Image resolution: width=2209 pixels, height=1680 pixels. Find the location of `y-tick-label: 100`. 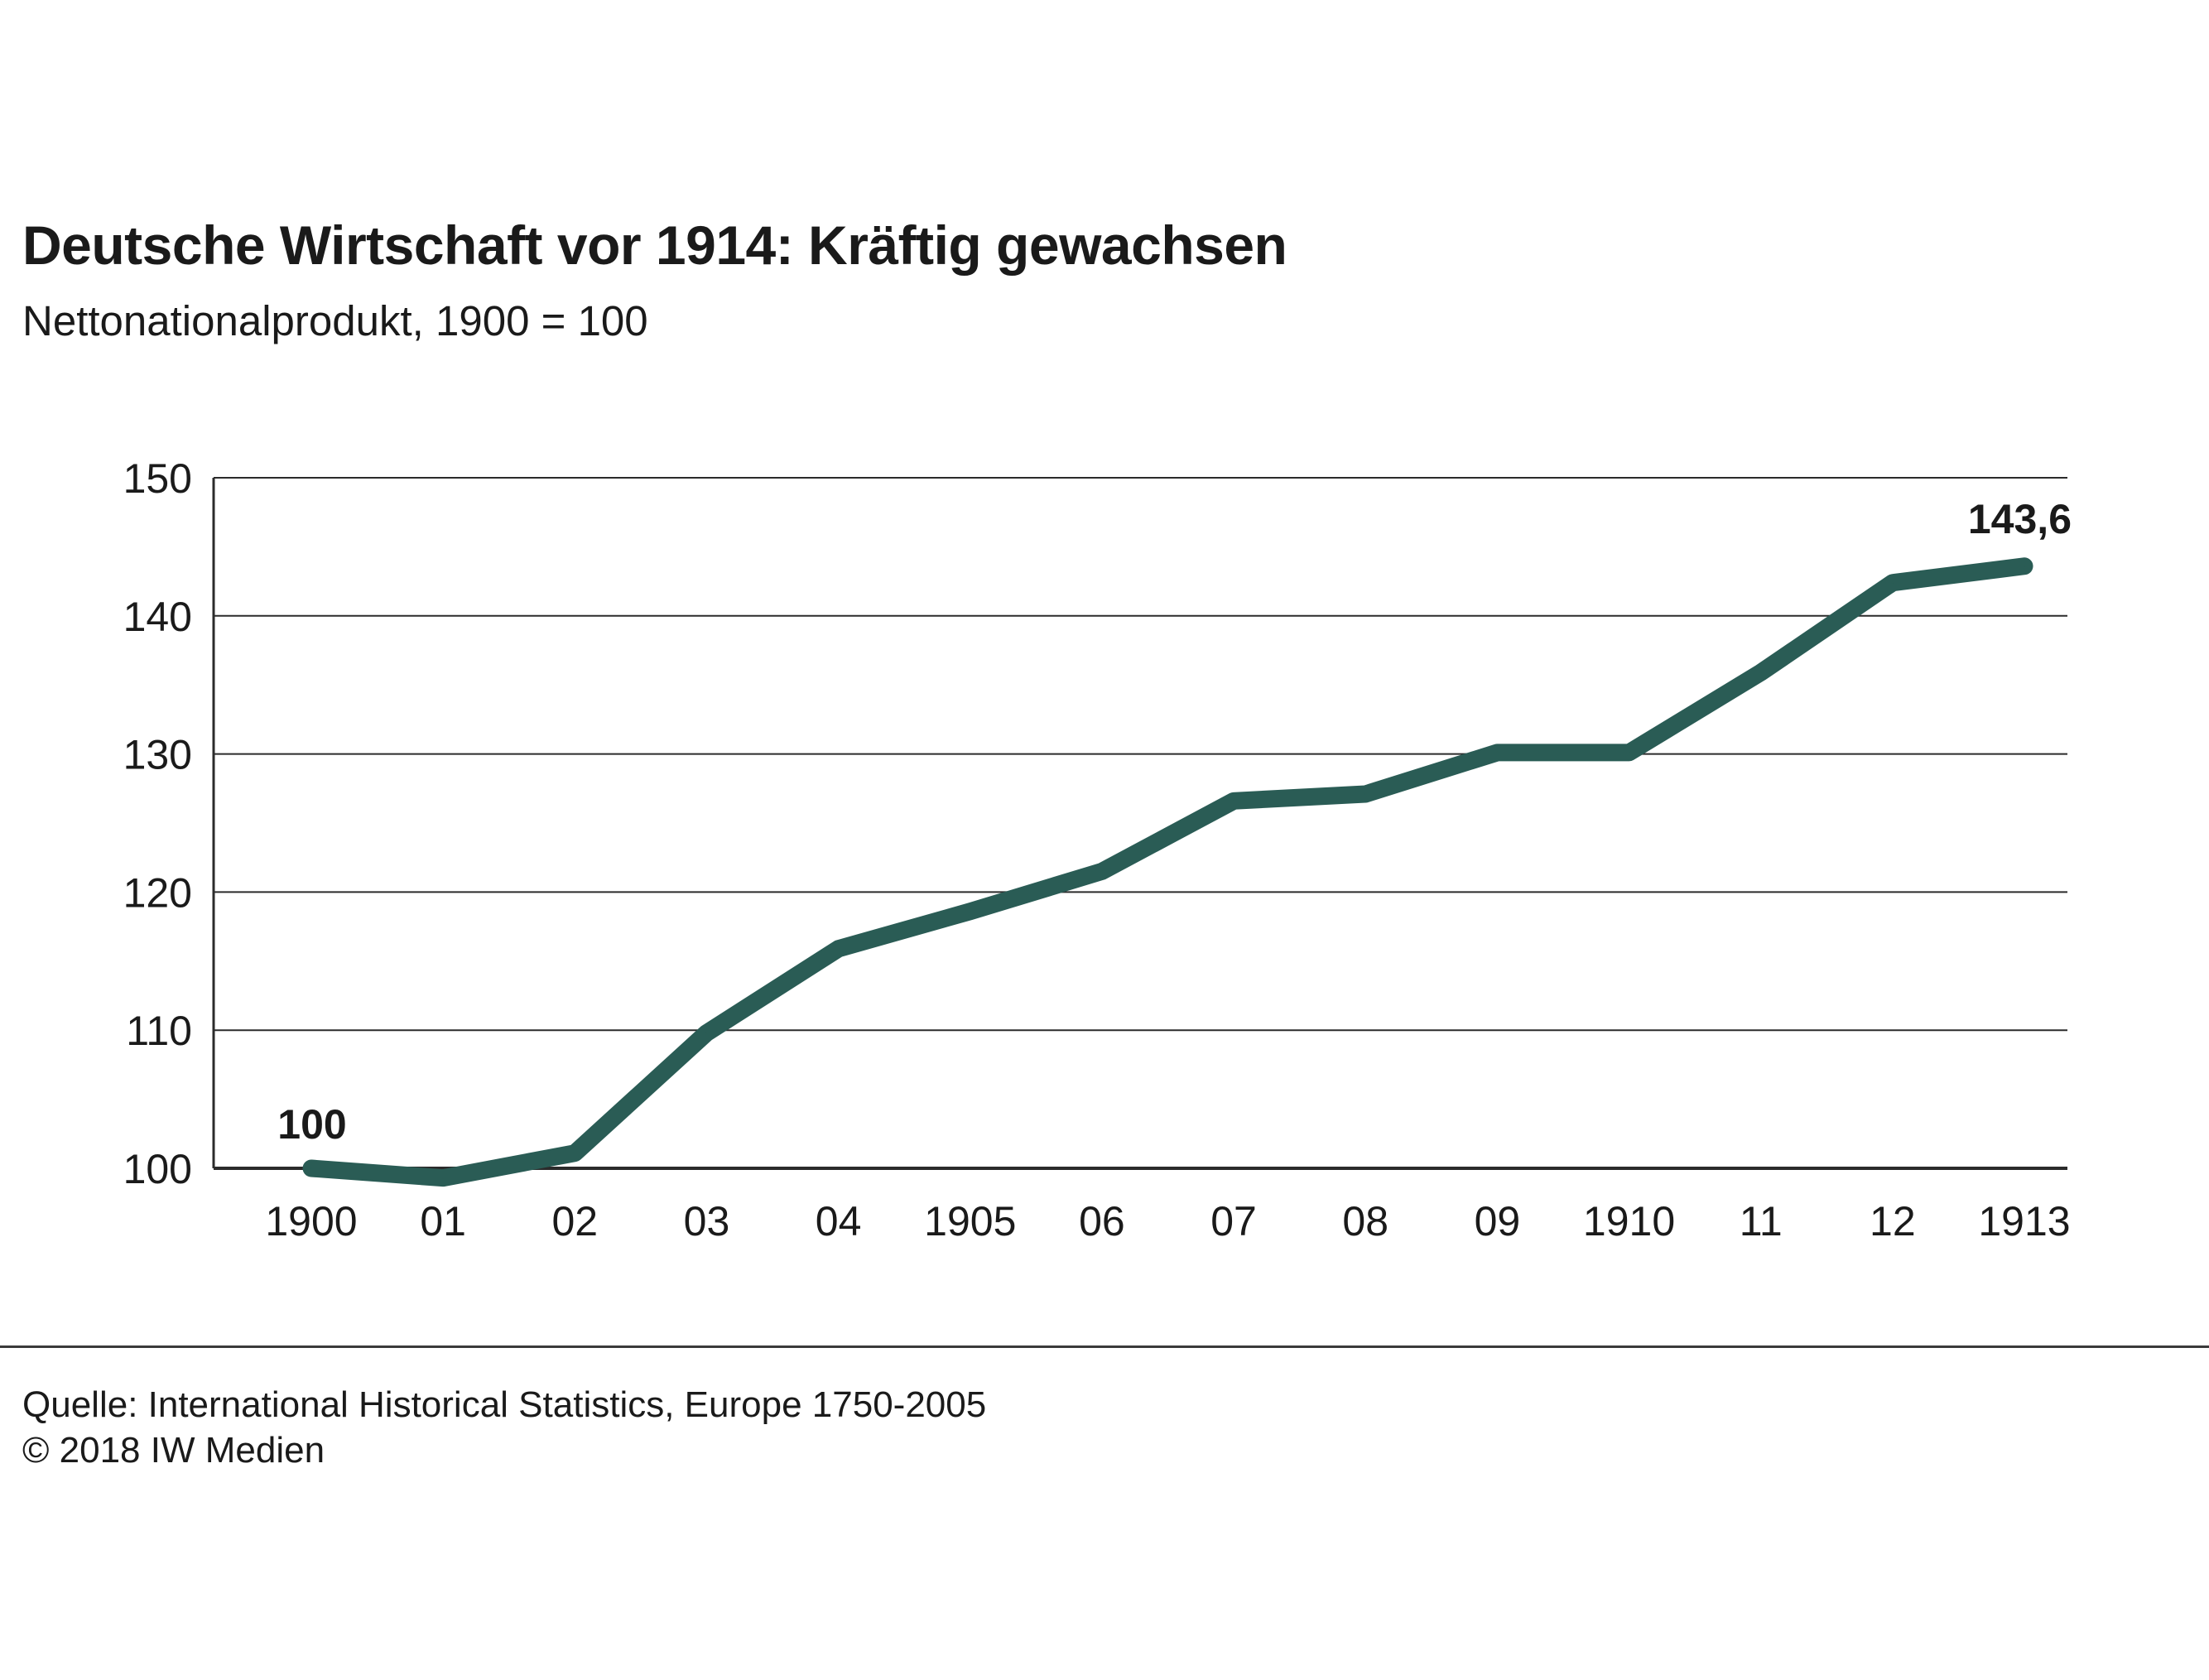

y-tick-label: 100 is located at coordinates (157, 1169).